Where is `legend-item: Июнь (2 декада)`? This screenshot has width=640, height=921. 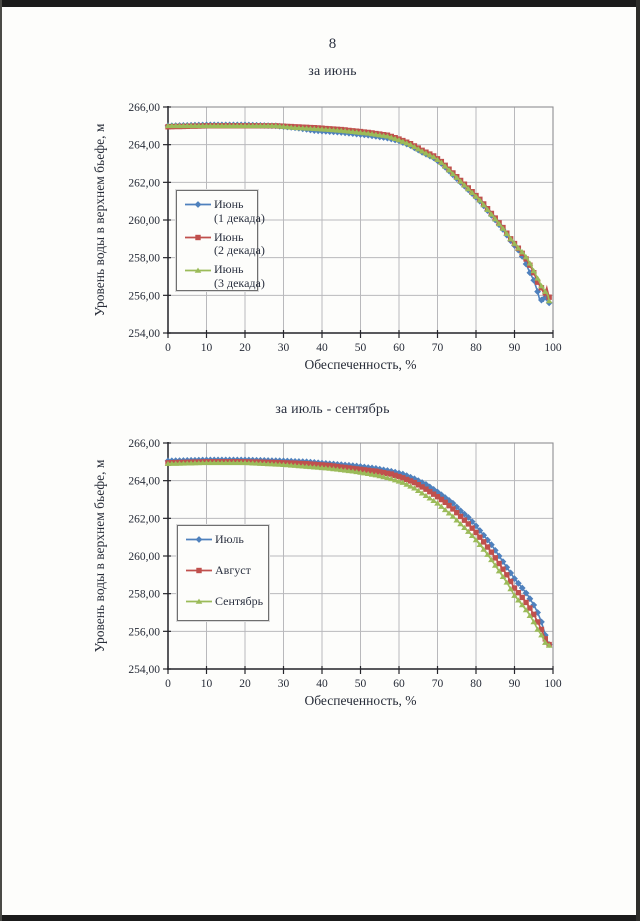 legend-item: Июнь (2 декада) is located at coordinates (224, 244).